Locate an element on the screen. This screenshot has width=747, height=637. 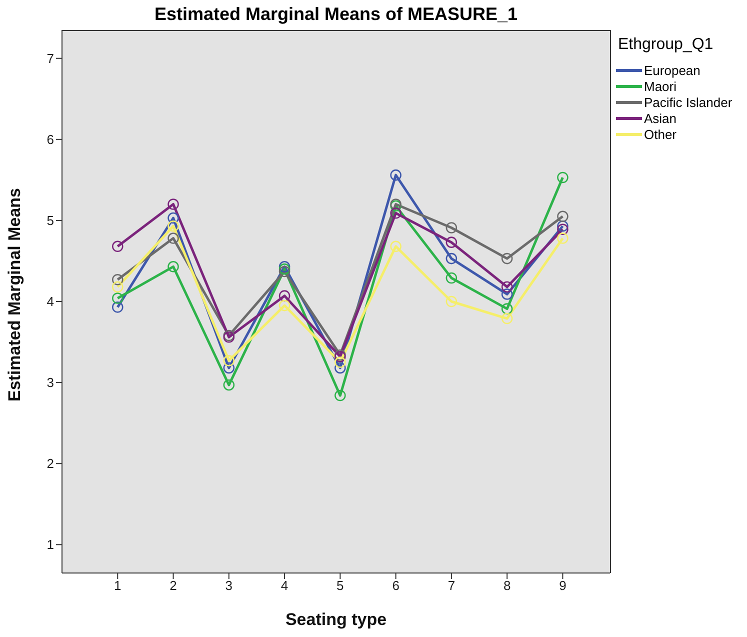
x-tick-label: 3 is located at coordinates (229, 586).